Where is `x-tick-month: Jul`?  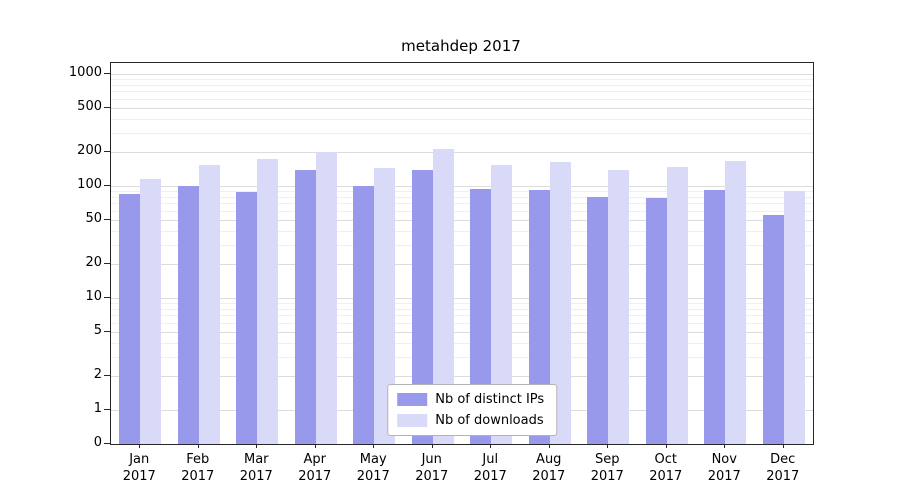 x-tick-month: Jul is located at coordinates (490, 459).